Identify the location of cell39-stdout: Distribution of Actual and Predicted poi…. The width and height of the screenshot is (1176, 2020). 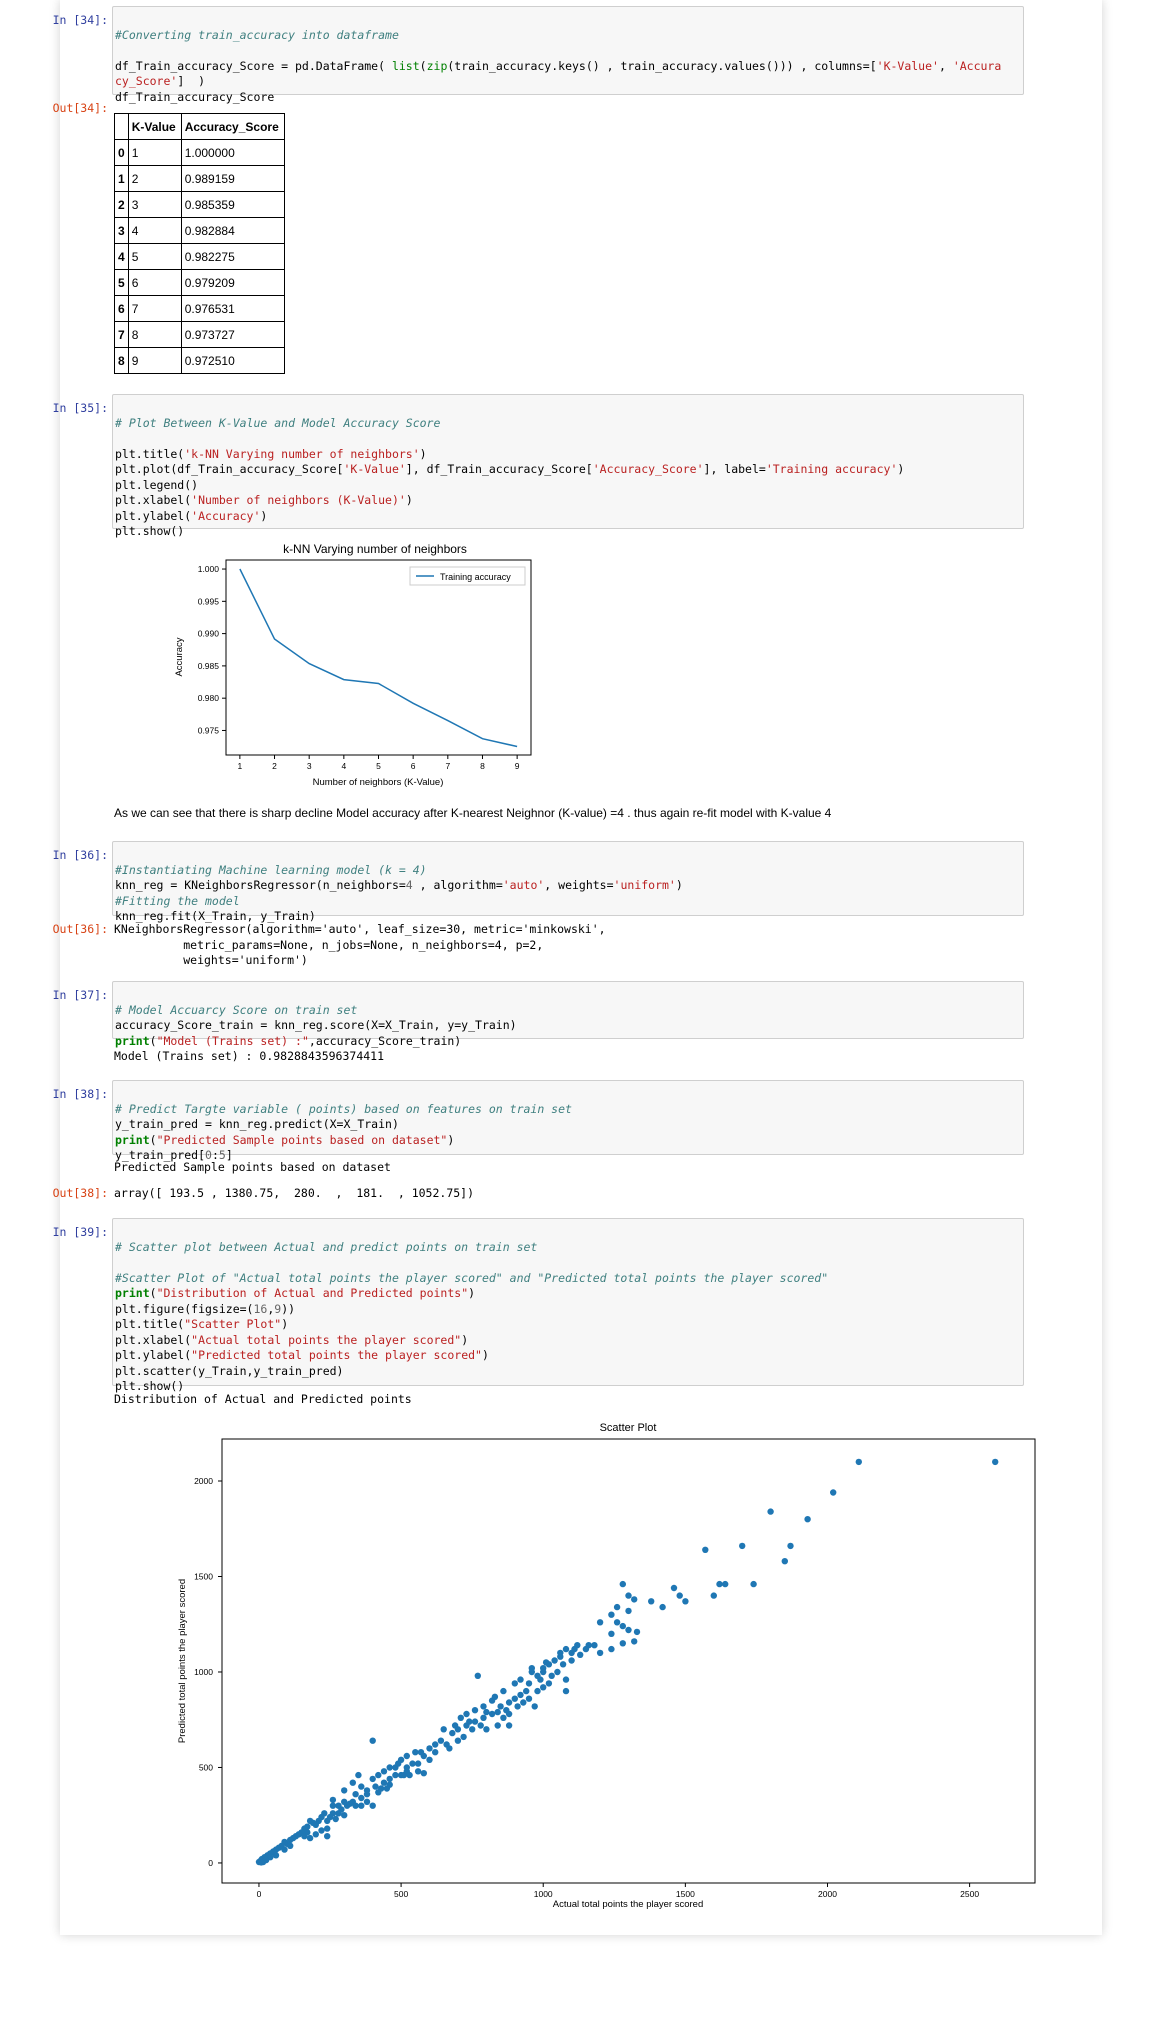
(263, 1399).